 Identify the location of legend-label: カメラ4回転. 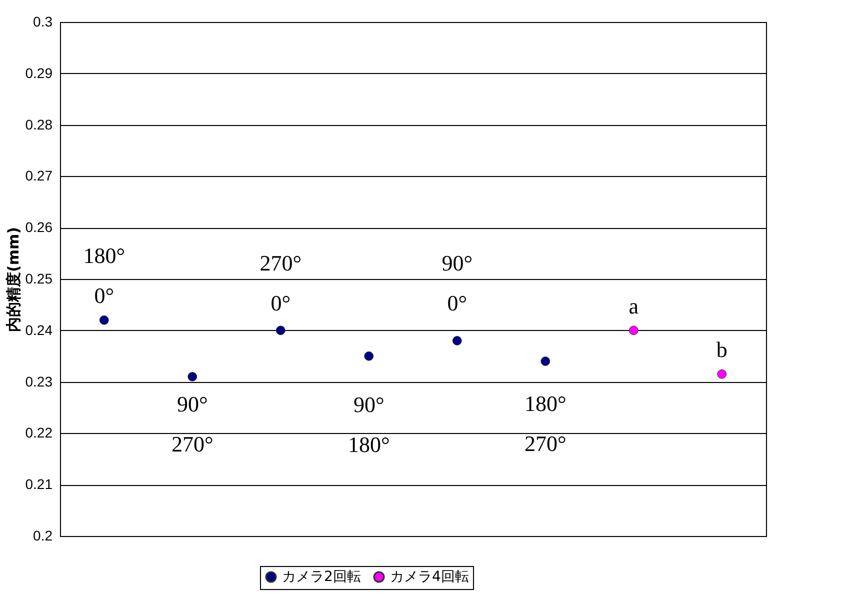
(429, 577).